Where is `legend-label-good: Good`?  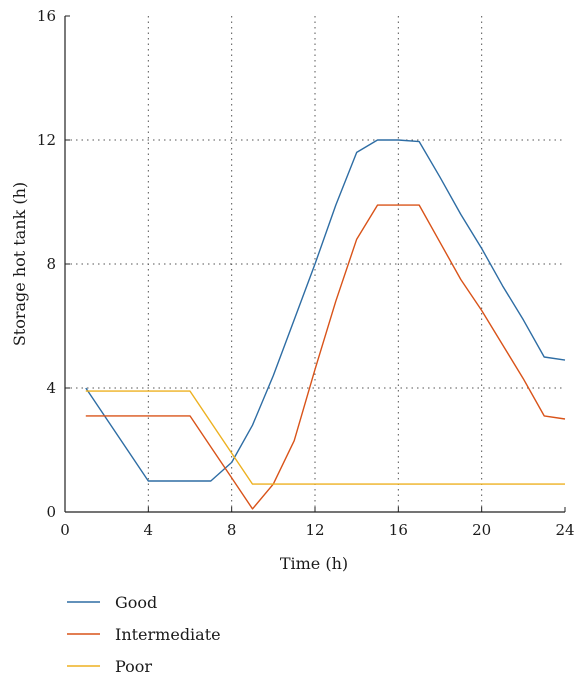 legend-label-good: Good is located at coordinates (136, 602).